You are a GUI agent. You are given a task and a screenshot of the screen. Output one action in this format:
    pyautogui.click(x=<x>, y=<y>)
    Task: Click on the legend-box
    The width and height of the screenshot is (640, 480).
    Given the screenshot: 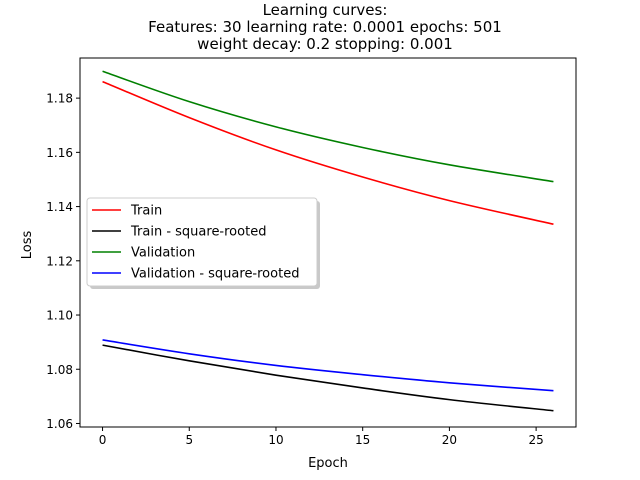 What is the action you would take?
    pyautogui.click(x=202, y=242)
    